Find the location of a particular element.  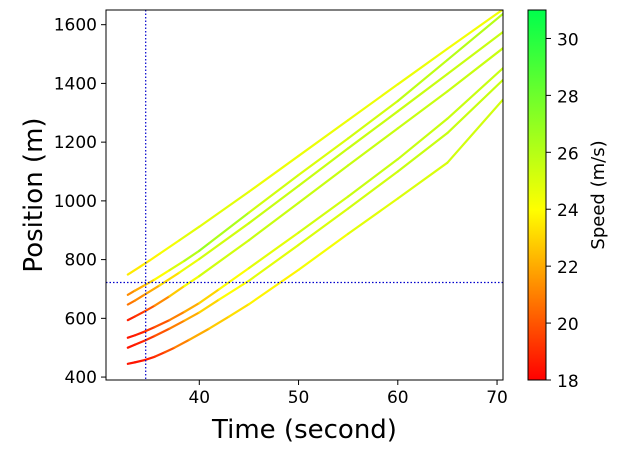

y-tick-label: 1000 is located at coordinates (75, 202).